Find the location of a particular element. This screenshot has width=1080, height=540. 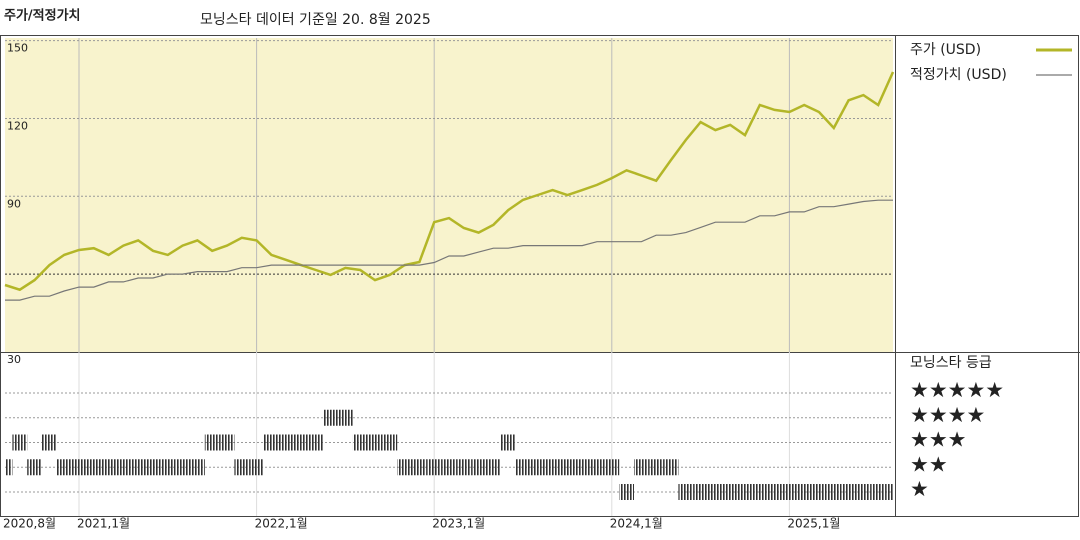

rating-level-label: ★★★ is located at coordinates (938, 440).